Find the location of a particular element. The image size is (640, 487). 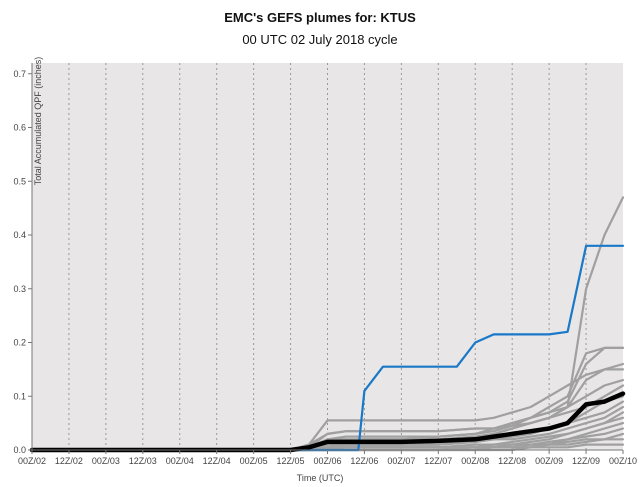

x-tick-label: 12Z/08 is located at coordinates (512, 461).